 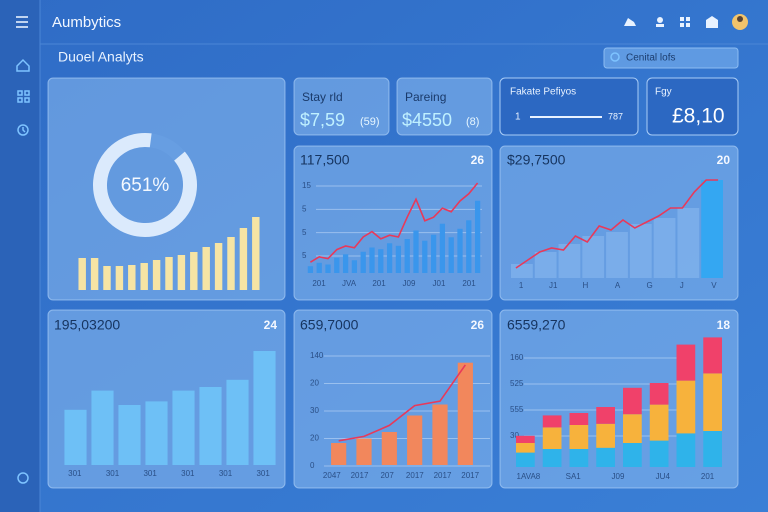 I want to click on overview-card, so click(x=166, y=189).